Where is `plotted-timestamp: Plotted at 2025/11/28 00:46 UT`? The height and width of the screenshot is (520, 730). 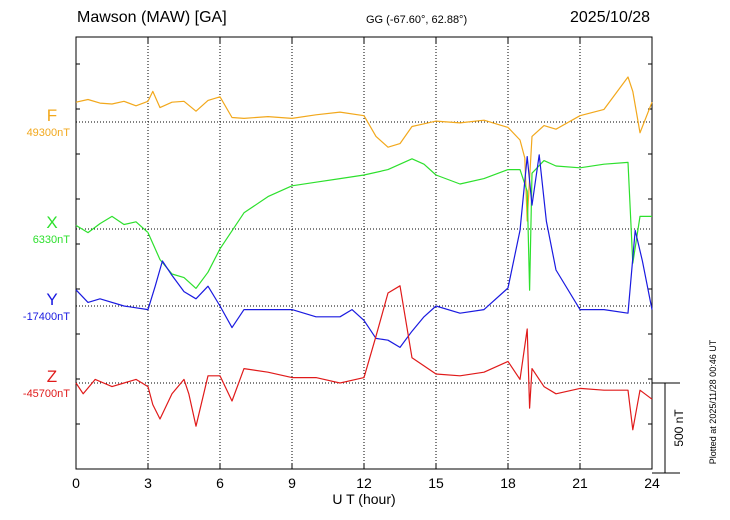
plotted-timestamp: Plotted at 2025/11/28 00:46 UT is located at coordinates (713, 401).